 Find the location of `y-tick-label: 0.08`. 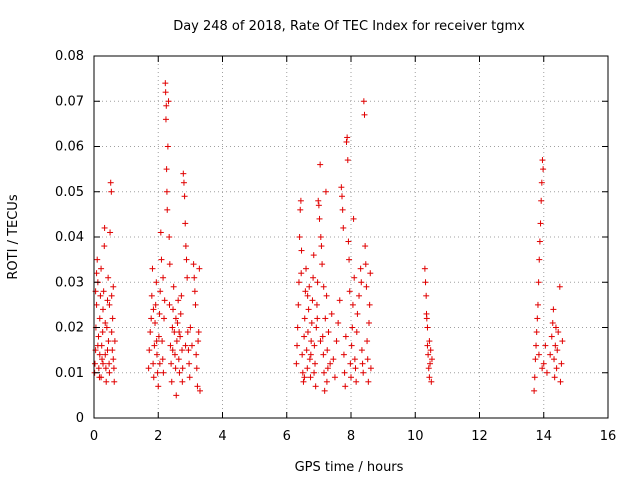

y-tick-label: 0.08 is located at coordinates (69, 56).